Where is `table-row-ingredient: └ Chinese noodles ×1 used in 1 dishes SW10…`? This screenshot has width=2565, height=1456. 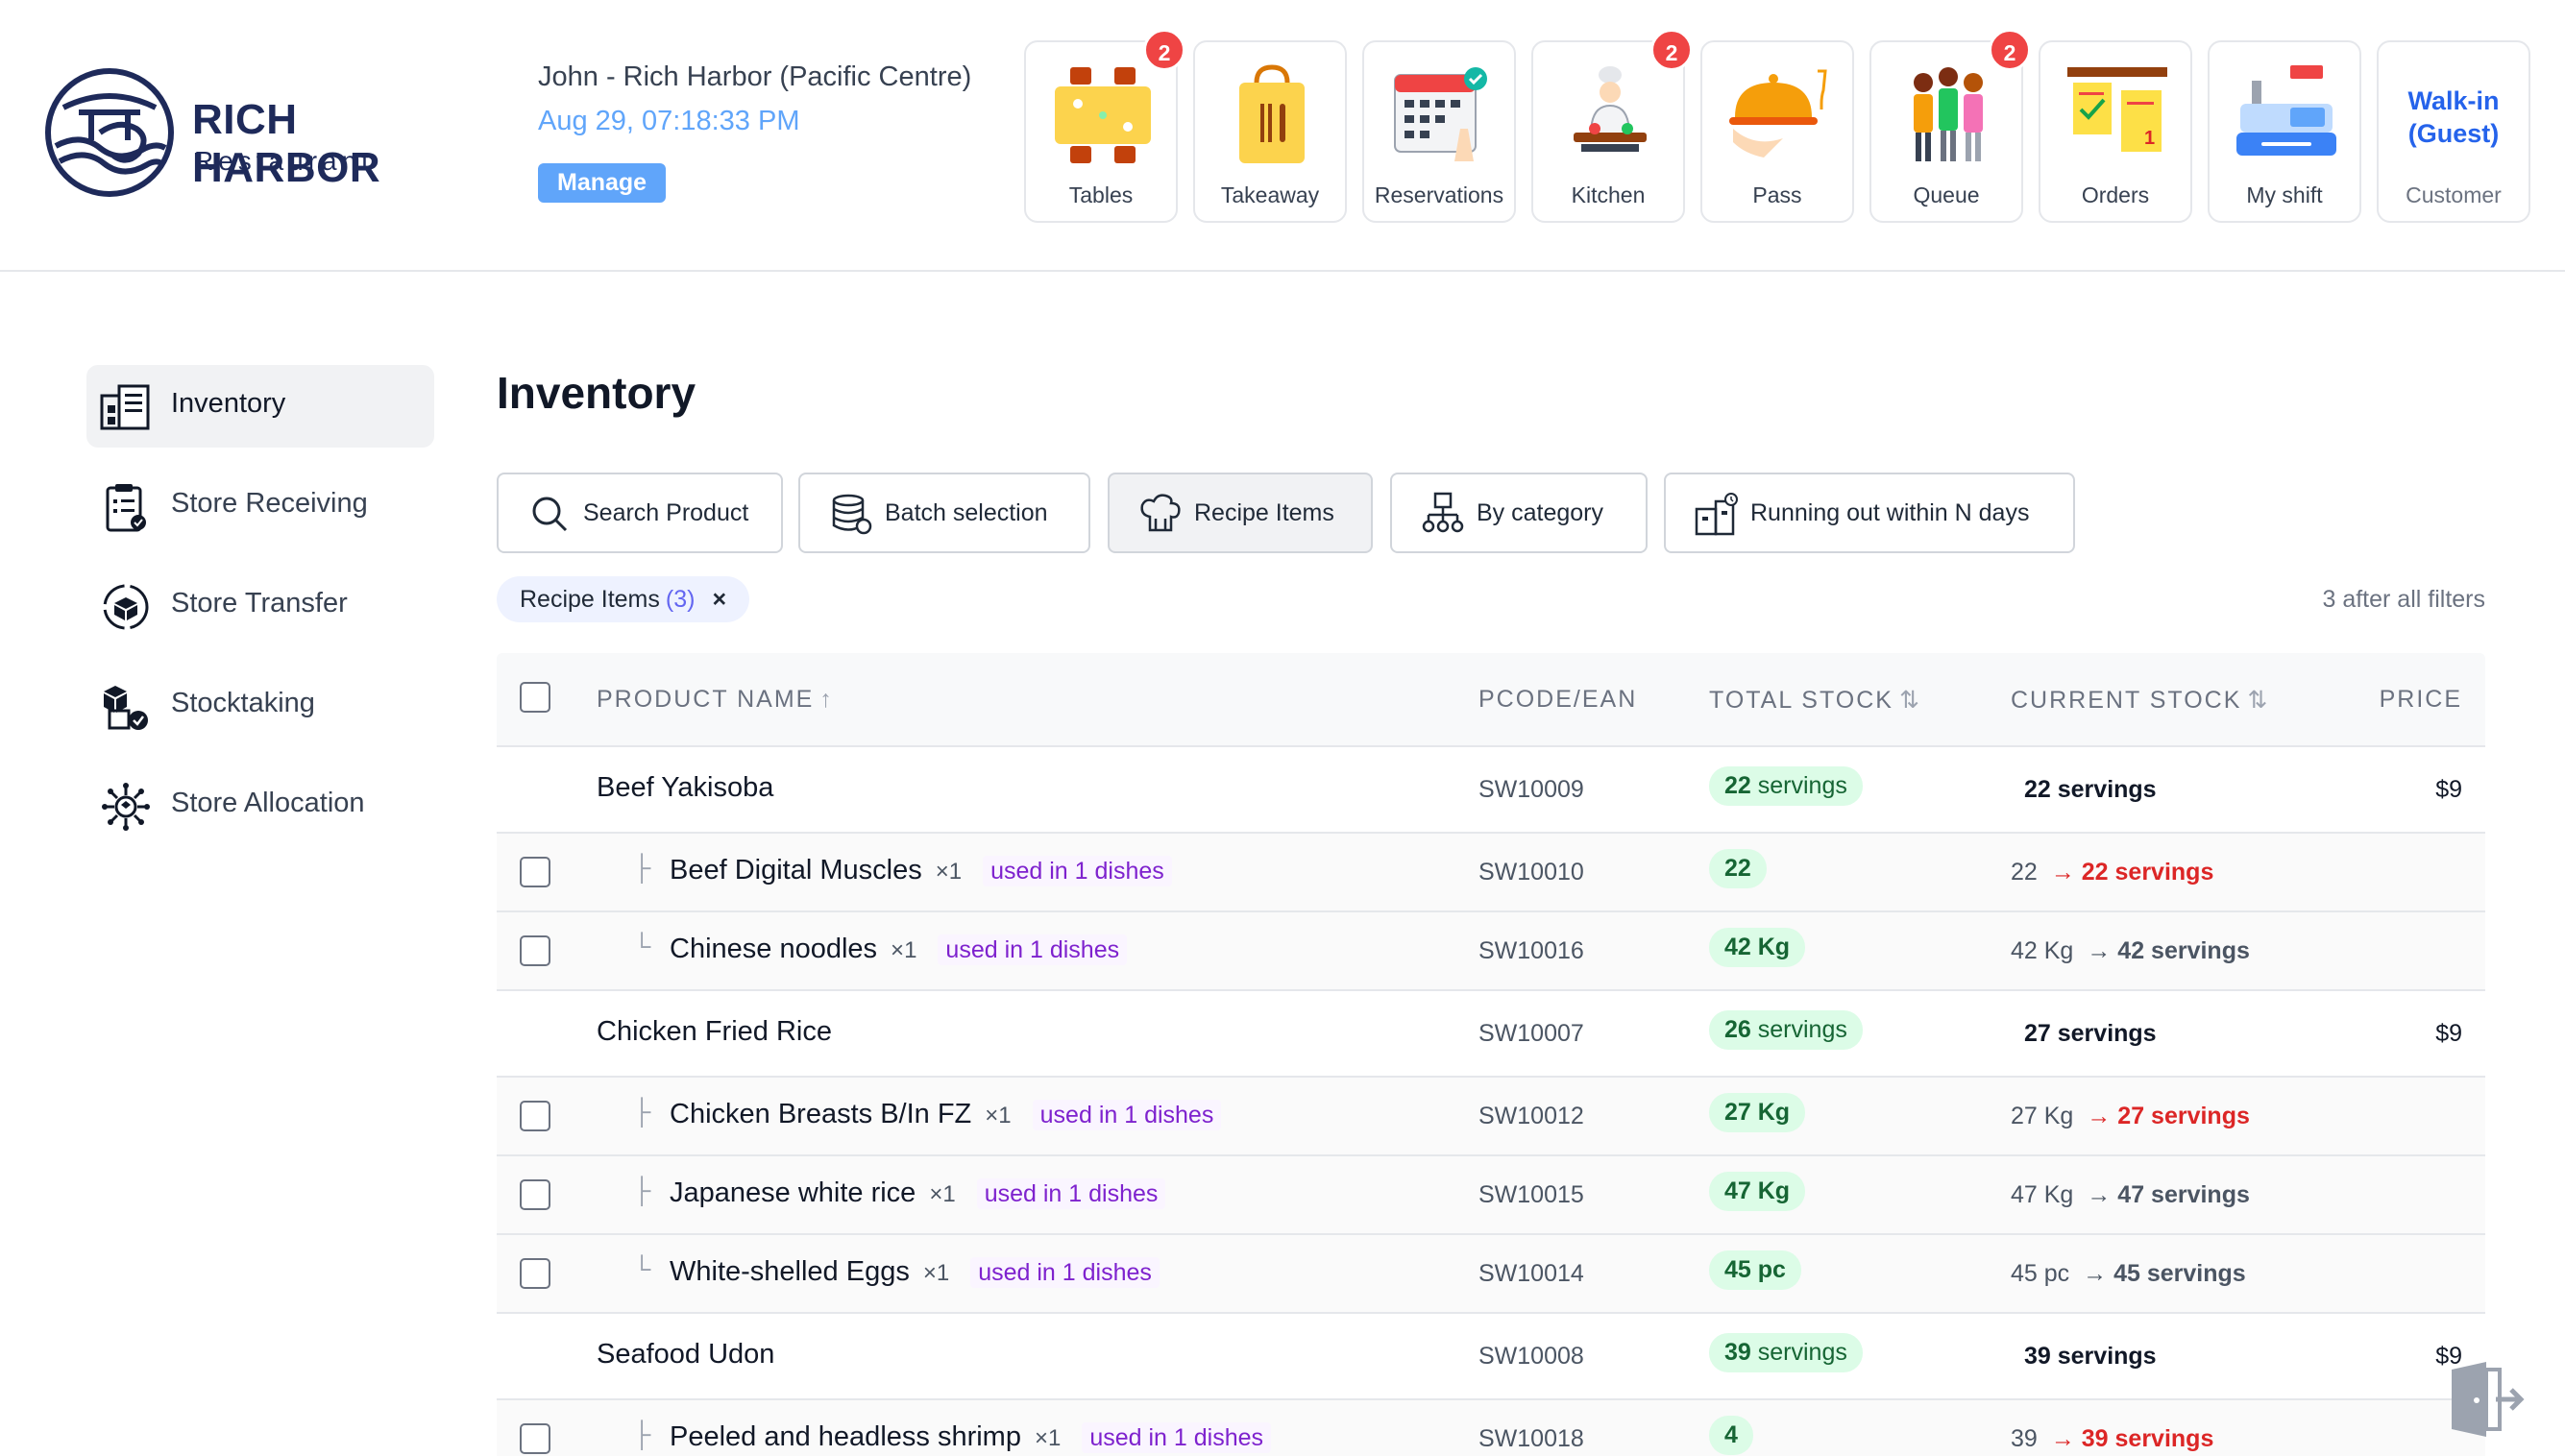 table-row-ingredient: └ Chinese noodles ×1 used in 1 dishes SW10… is located at coordinates (1491, 952).